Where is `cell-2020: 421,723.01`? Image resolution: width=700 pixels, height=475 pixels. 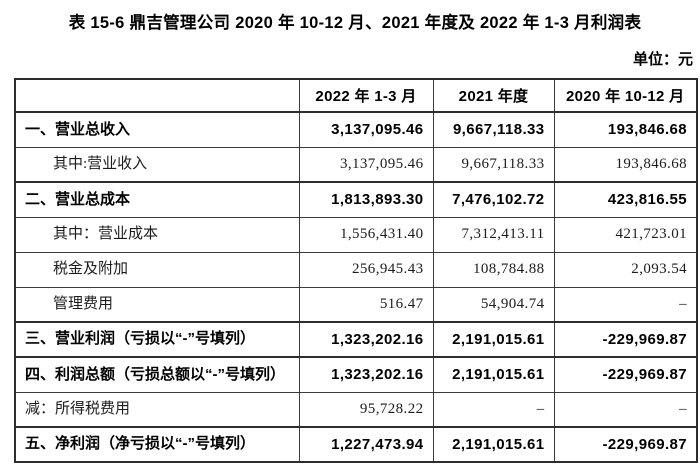 cell-2020: 421,723.01 is located at coordinates (625, 234).